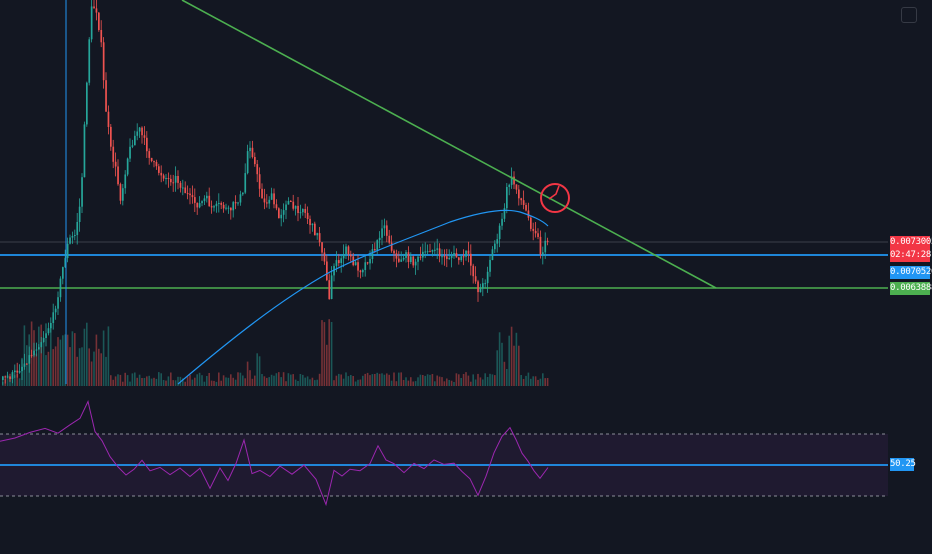 The width and height of the screenshot is (932, 554). What do you see at coordinates (911, 242) in the screenshot?
I see `last-price-tag: 0.00730050` at bounding box center [911, 242].